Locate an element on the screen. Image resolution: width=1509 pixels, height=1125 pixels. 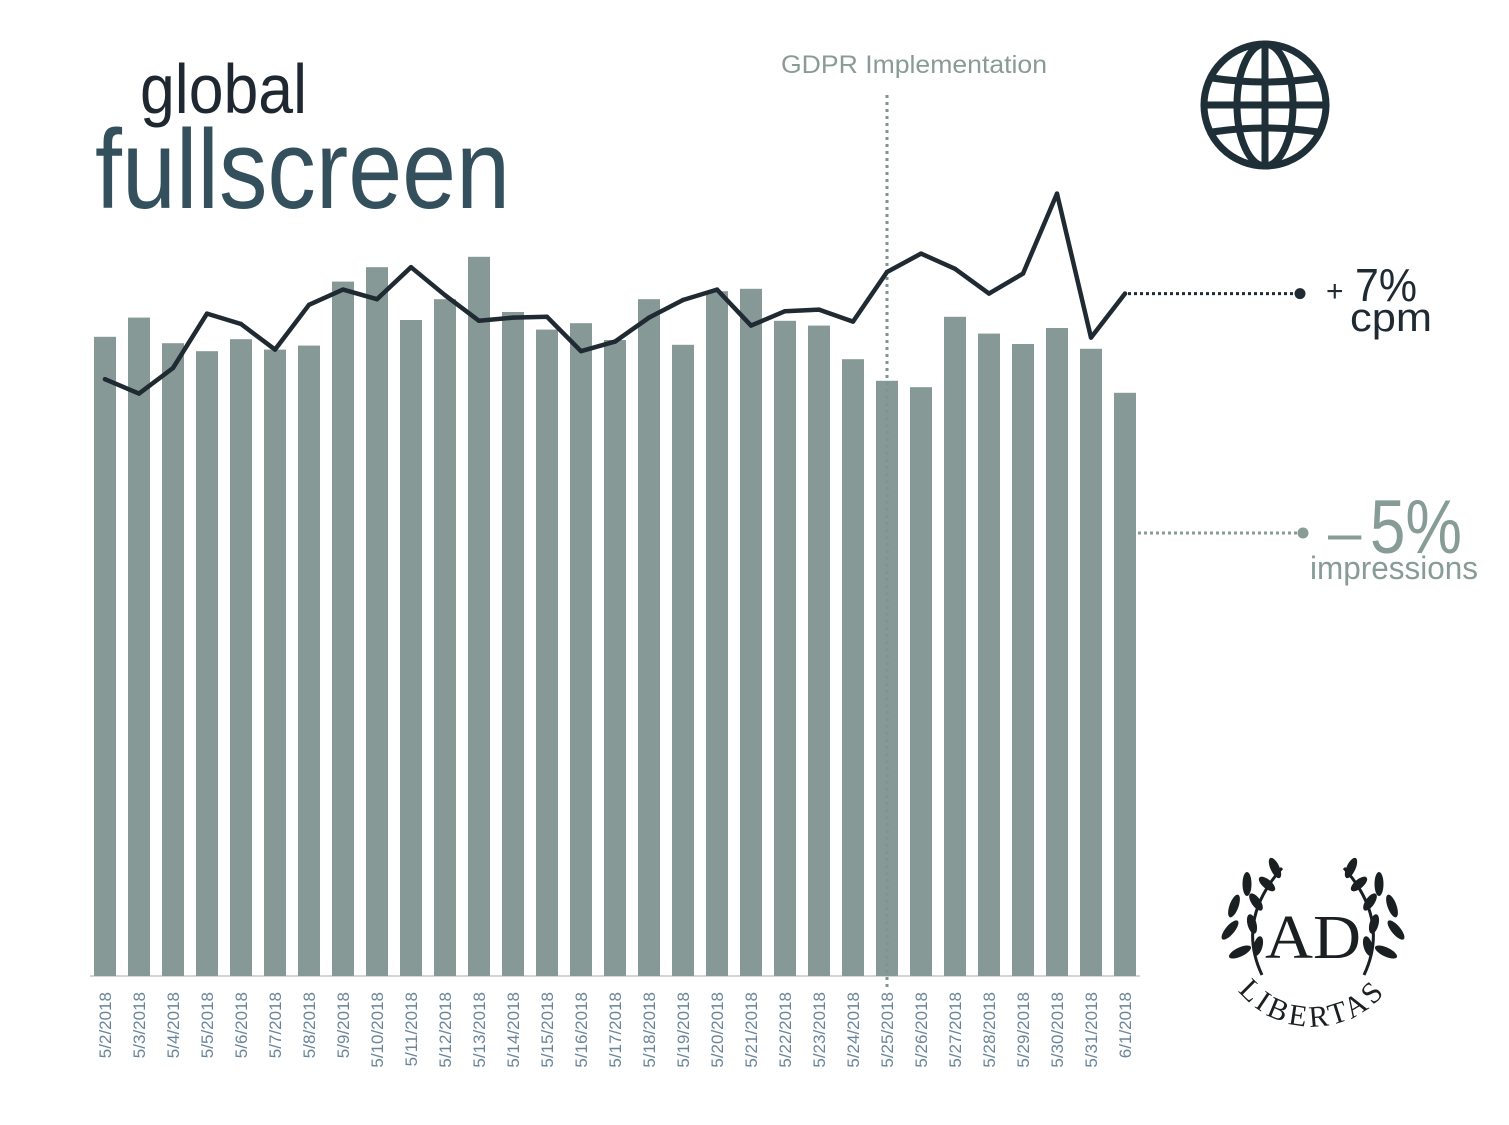
x-tick-label: 5/20/2018 is located at coordinates (717, 1030).